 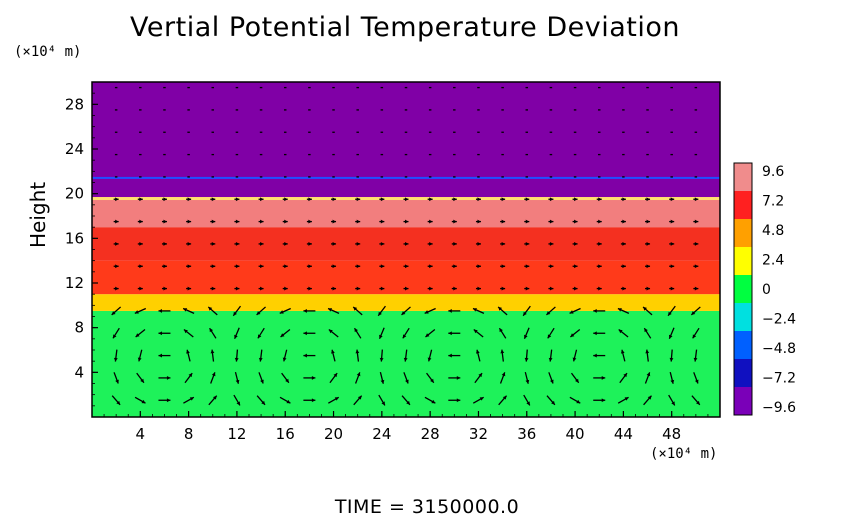 What do you see at coordinates (427, 507) in the screenshot?
I see `time-label: TIME = 3150000.0` at bounding box center [427, 507].